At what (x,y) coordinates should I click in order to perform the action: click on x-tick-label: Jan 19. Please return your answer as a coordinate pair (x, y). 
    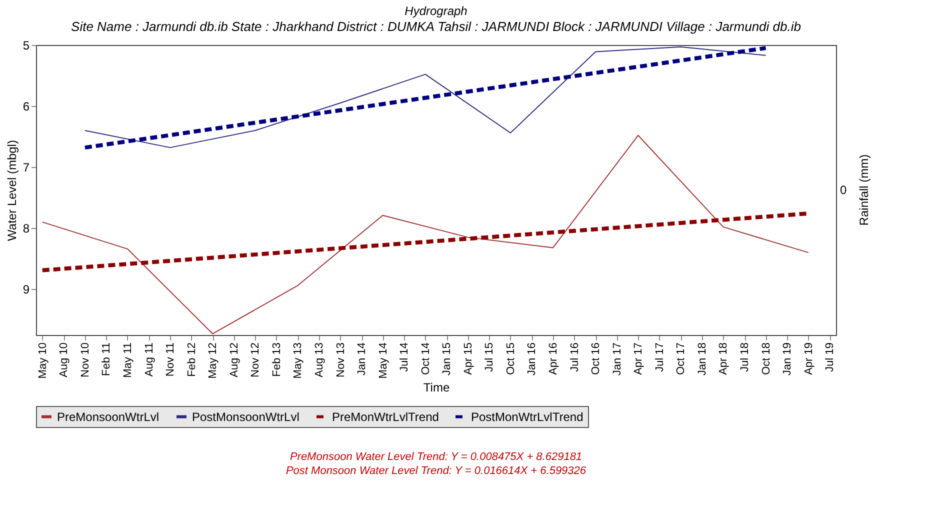
    Looking at the image, I should click on (788, 359).